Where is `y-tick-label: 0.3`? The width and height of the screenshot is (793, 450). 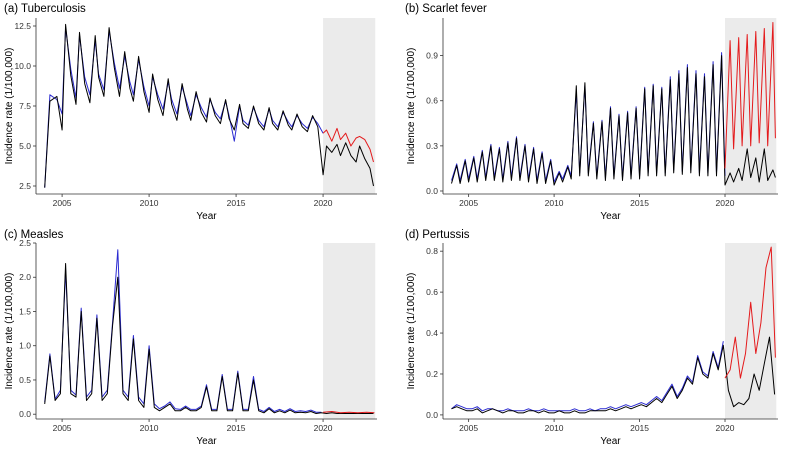 y-tick-label: 0.3 is located at coordinates (432, 146).